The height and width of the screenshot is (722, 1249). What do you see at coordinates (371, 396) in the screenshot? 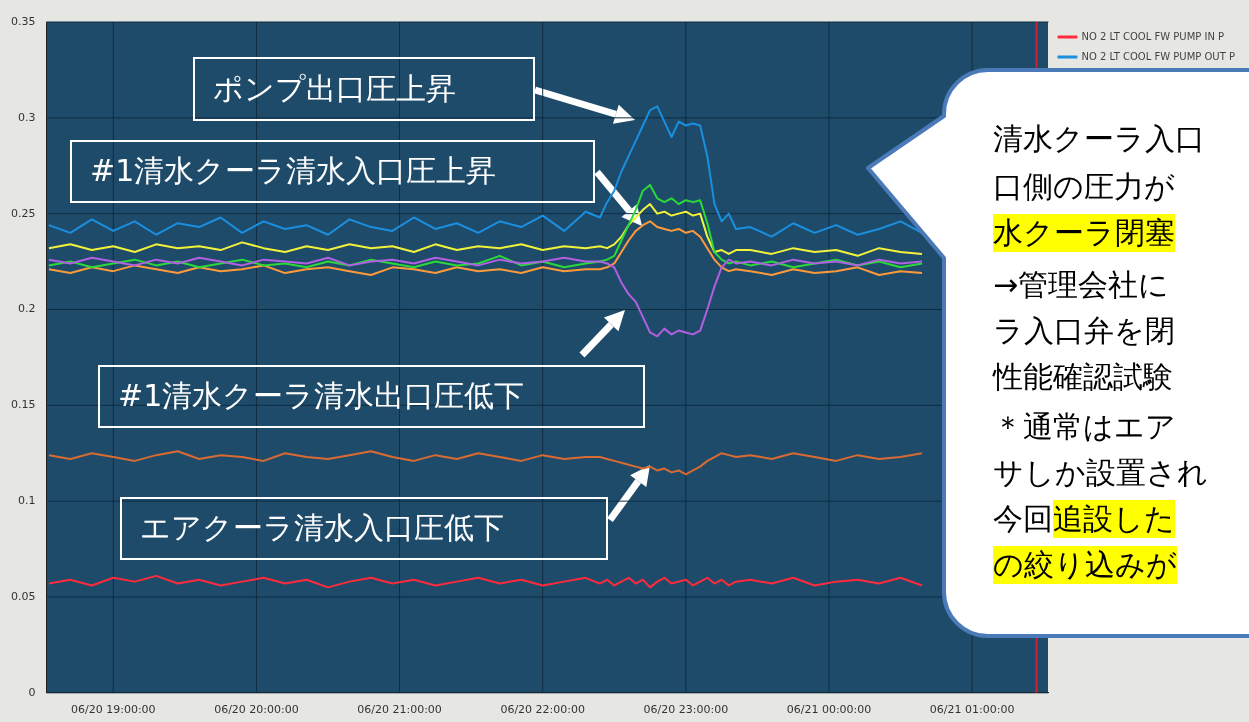
I see `annotation: #1清水クーラ清水出口圧低下` at bounding box center [371, 396].